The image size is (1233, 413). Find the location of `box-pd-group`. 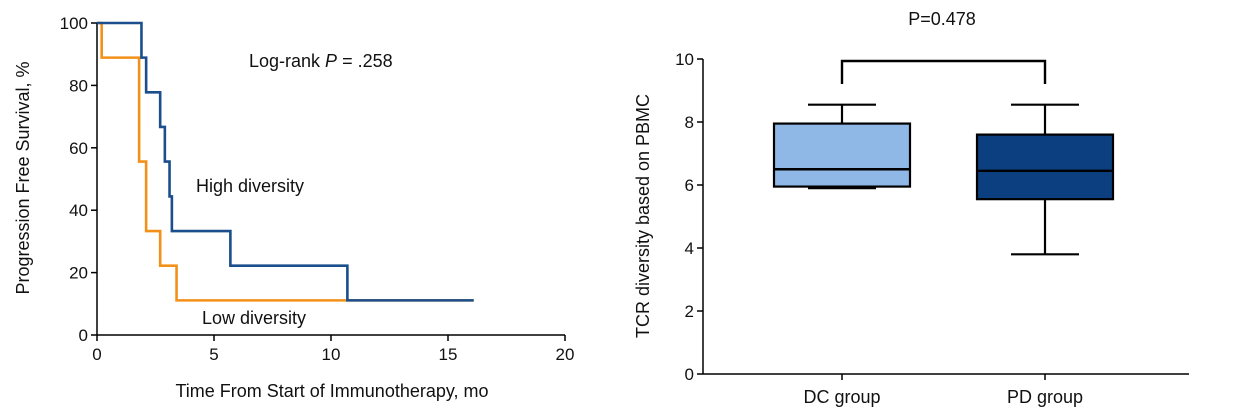

box-pd-group is located at coordinates (1045, 167).